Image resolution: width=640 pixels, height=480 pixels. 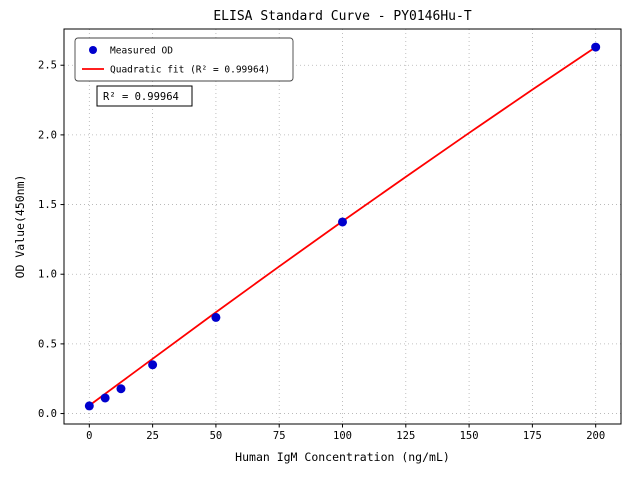 I want to click on x-tick-label: 75, so click(x=279, y=436).